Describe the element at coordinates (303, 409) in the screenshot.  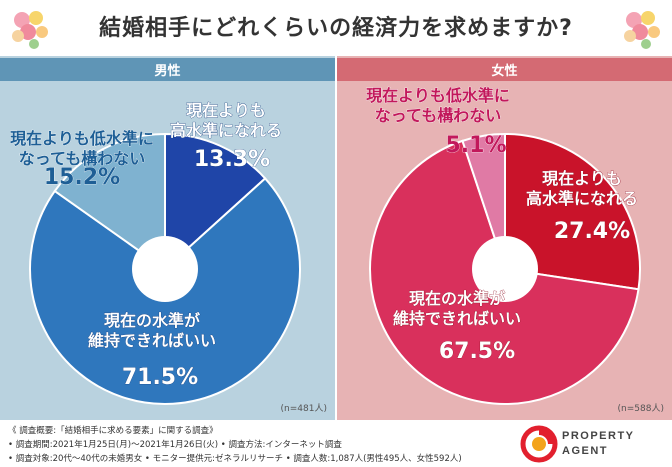
I see `male-sample-size: (n=481人)` at that location.